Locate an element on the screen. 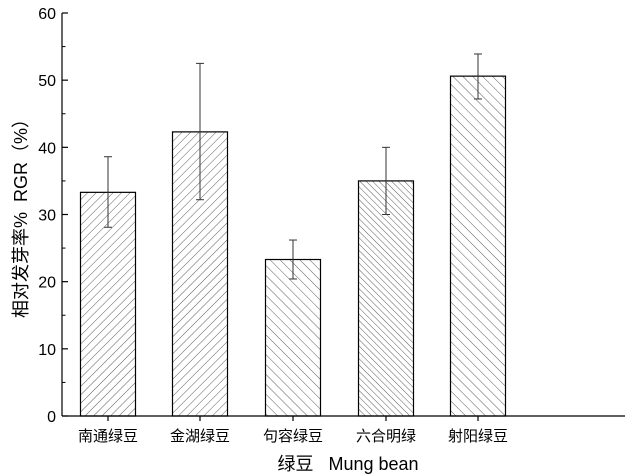 The height and width of the screenshot is (476, 627). y-tick-label: 40 is located at coordinates (47, 148).